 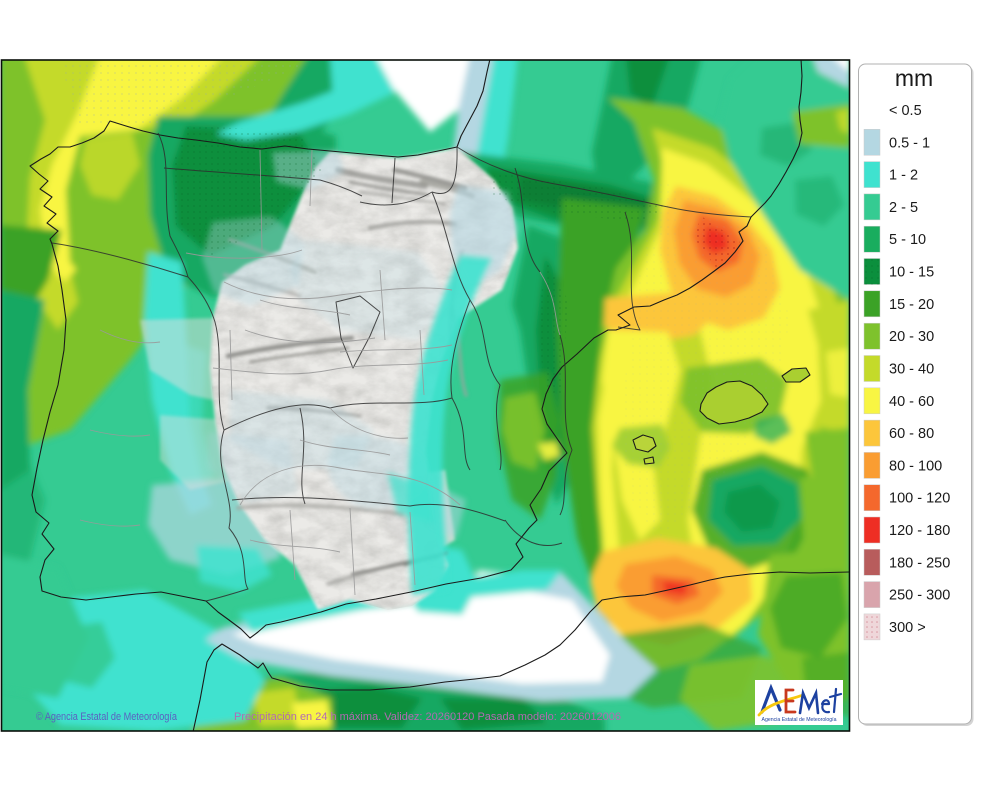 I want to click on svg-text: 250 - 300, so click(x=919, y=596).